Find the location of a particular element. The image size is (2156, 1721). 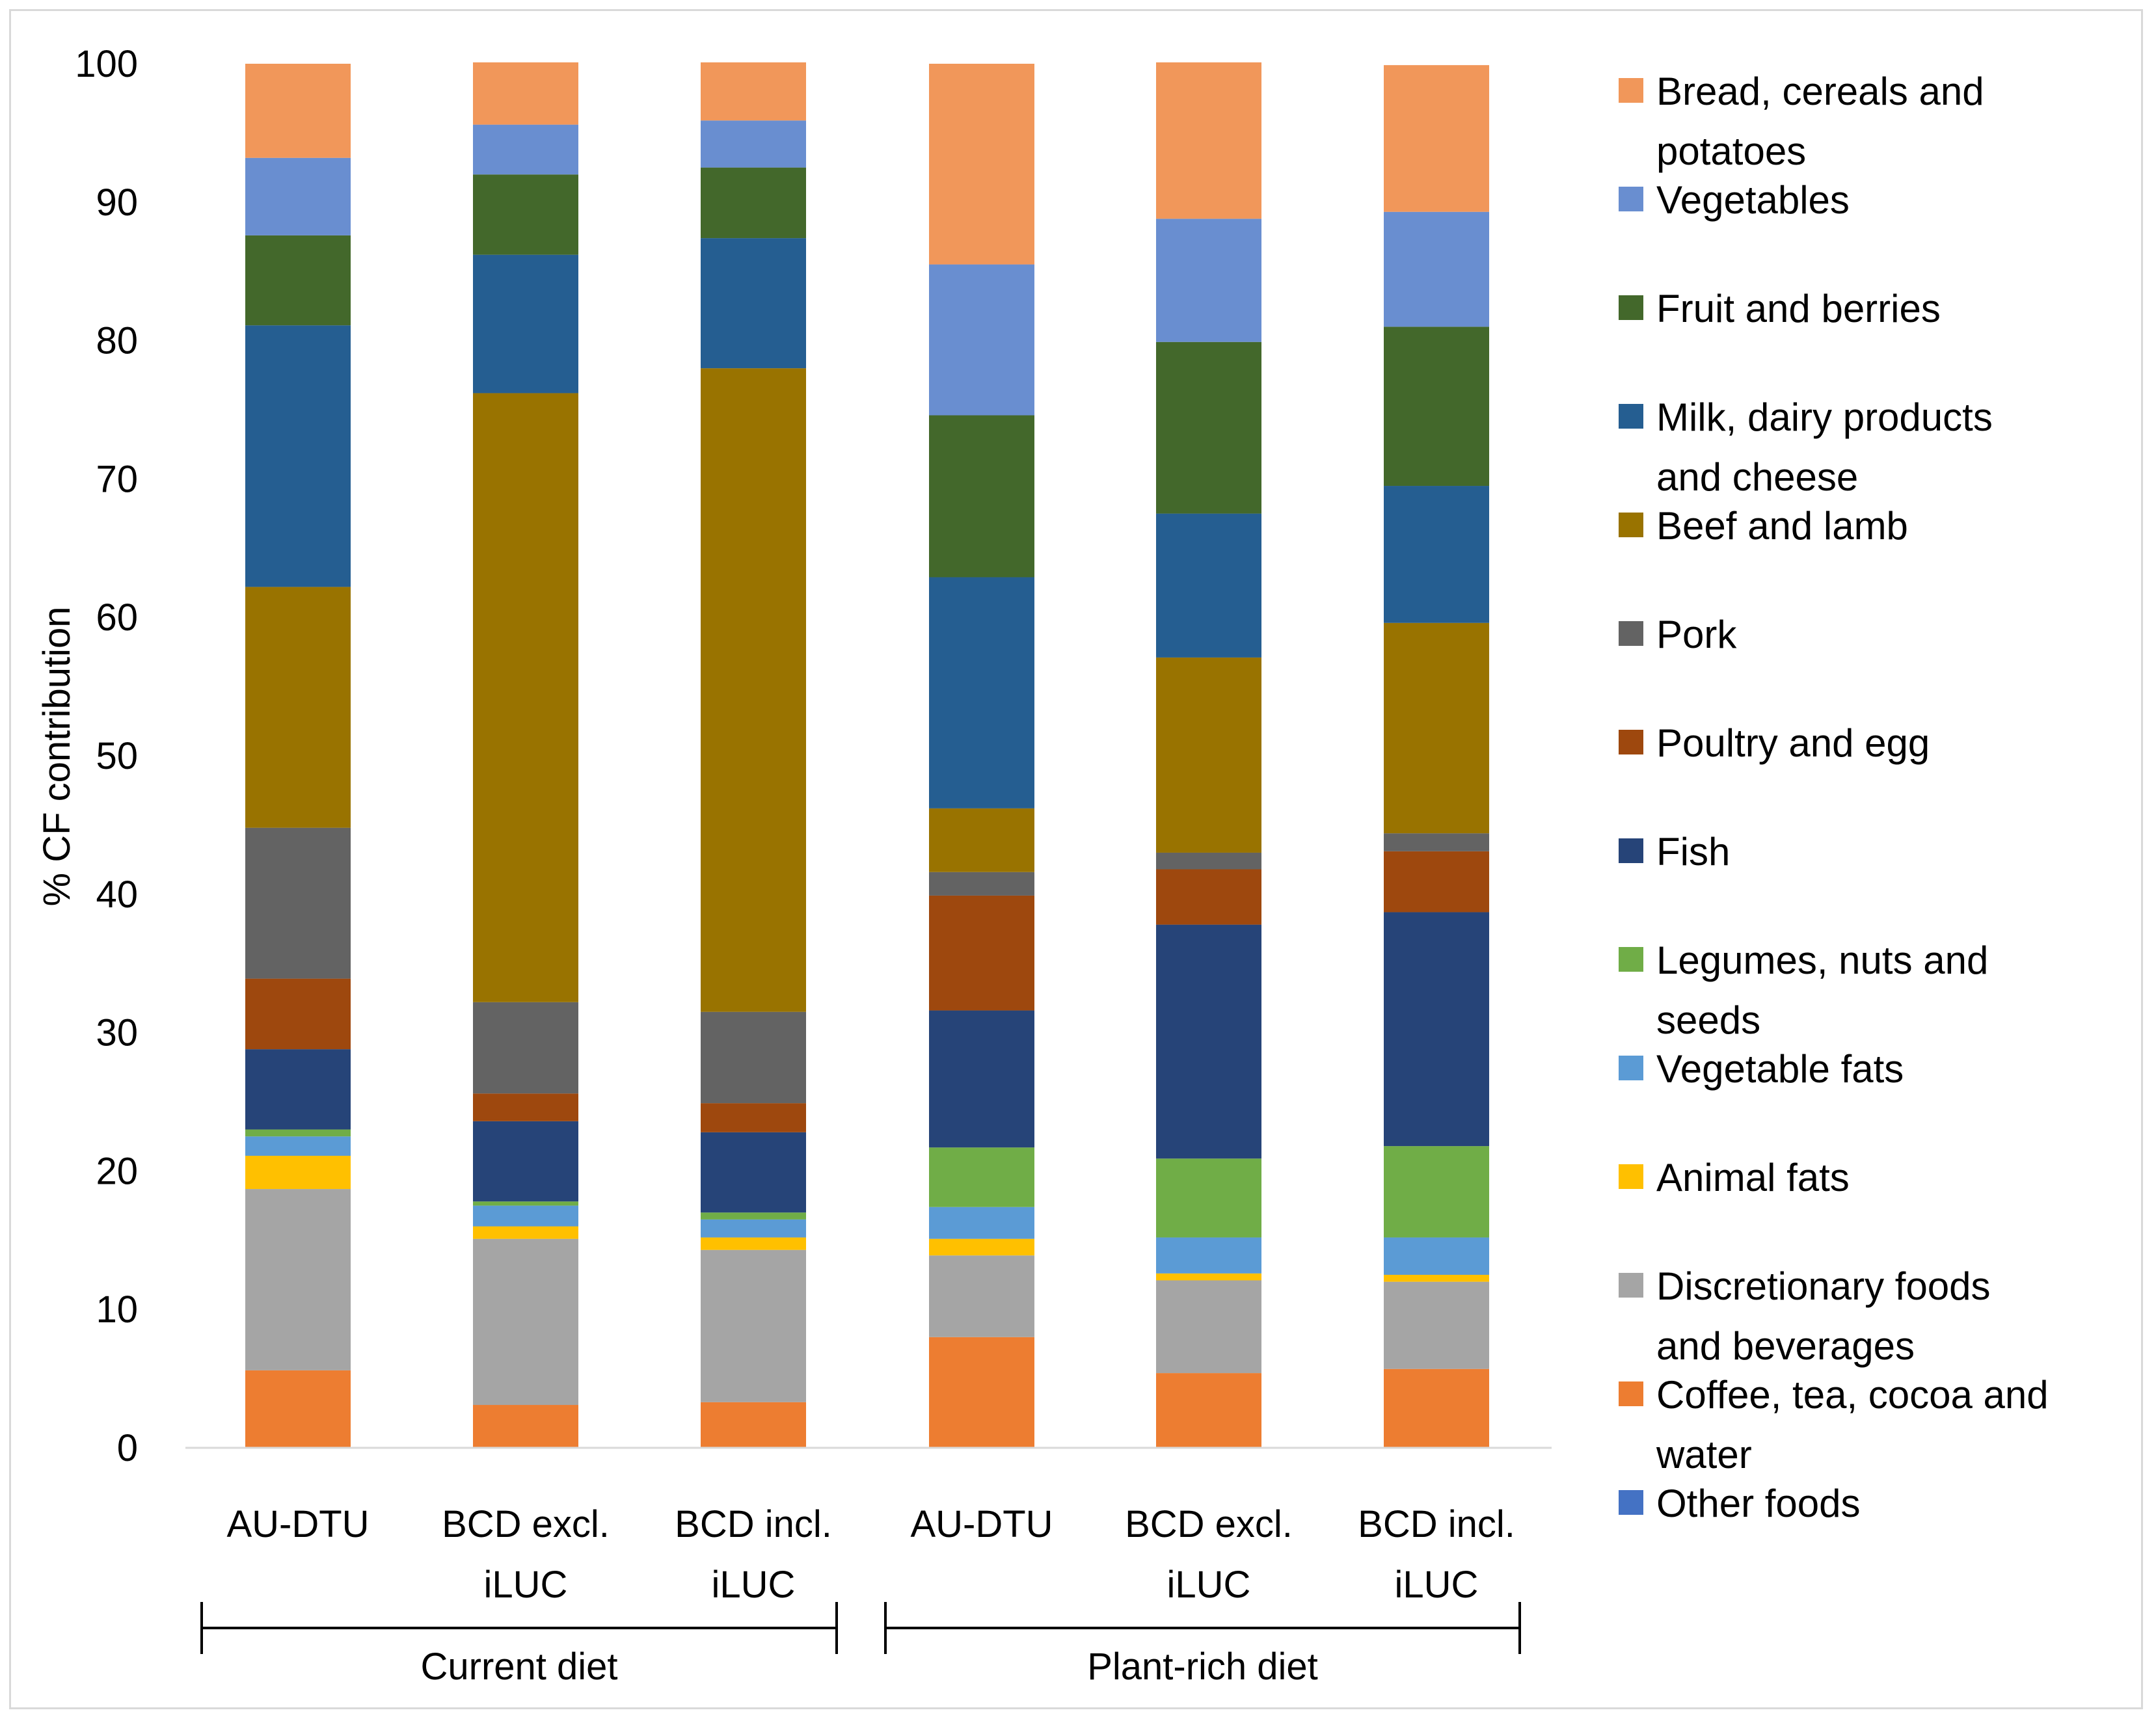

group-label: Plant-rich diet is located at coordinates (1202, 1667).